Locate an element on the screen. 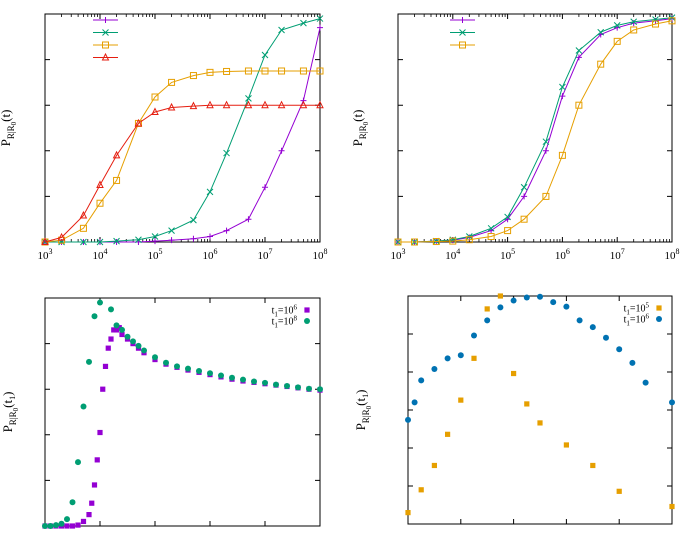 The image size is (695, 560). y-axis-label: PR|R0(t1) is located at coordinates (10, 412).